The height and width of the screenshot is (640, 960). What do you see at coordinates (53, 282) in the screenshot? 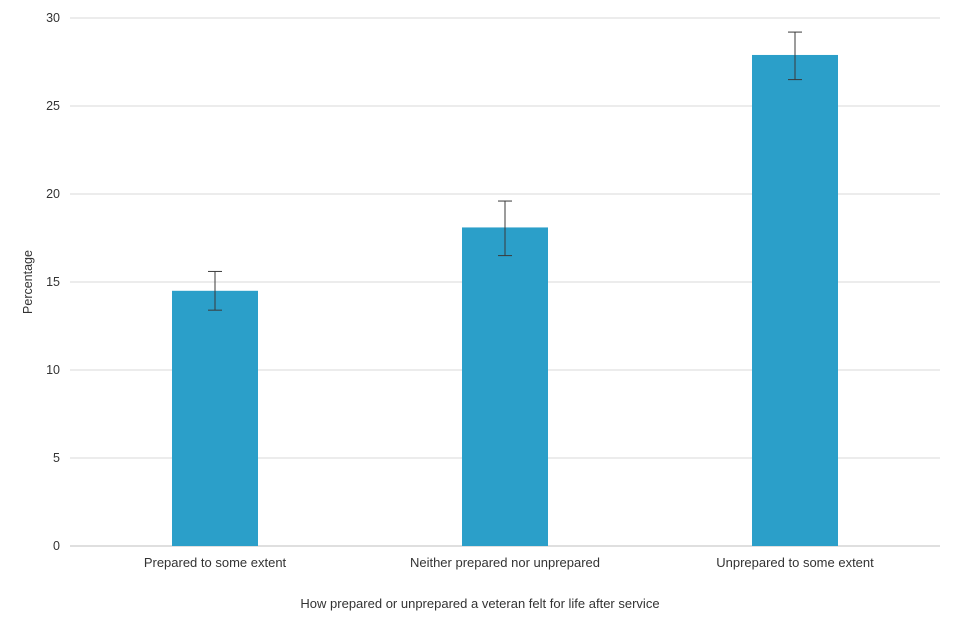
I see `y-tick-label: 15` at bounding box center [53, 282].